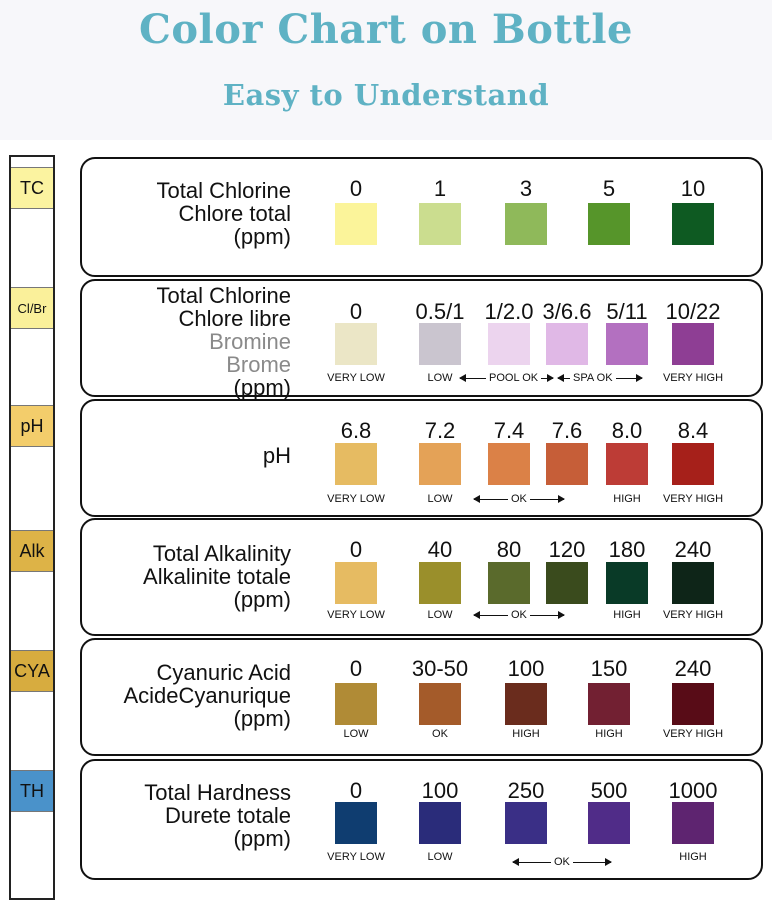 The height and width of the screenshot is (908, 772). I want to click on reading-value: 40, so click(440, 549).